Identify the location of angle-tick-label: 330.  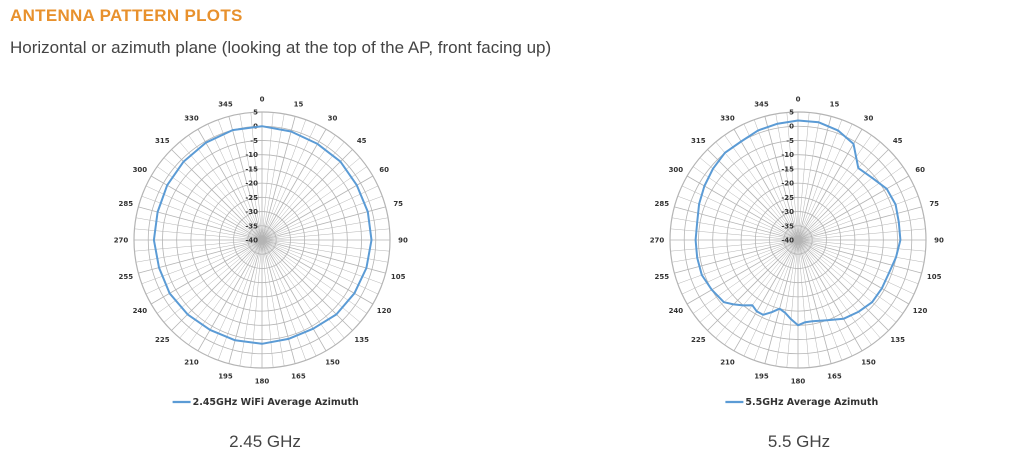
(727, 118).